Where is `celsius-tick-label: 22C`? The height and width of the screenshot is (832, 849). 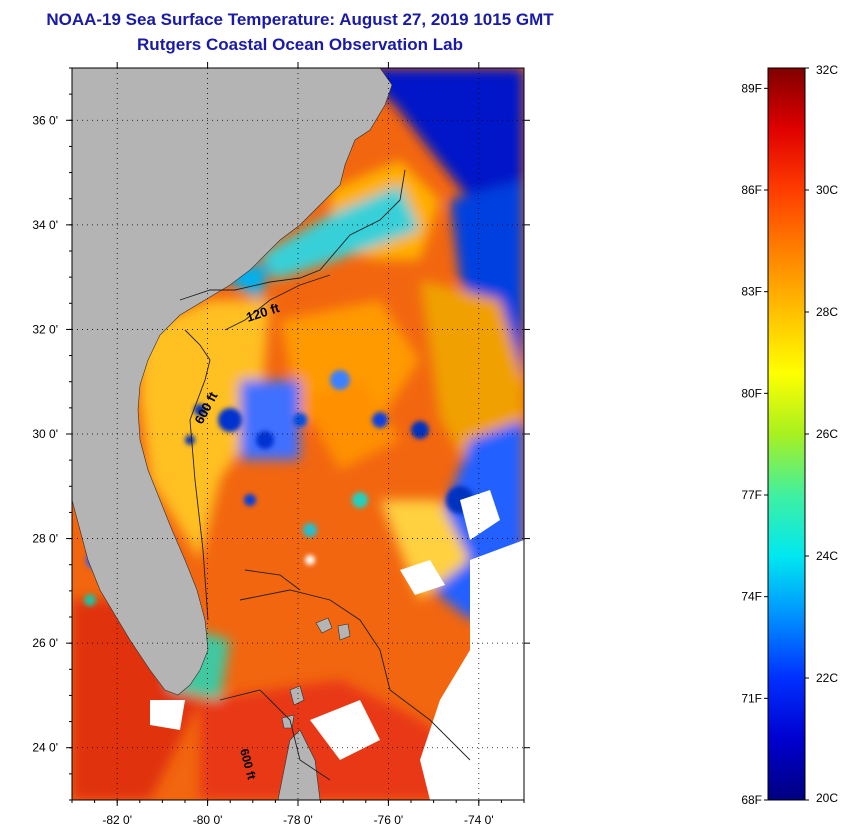 celsius-tick-label: 22C is located at coordinates (827, 678).